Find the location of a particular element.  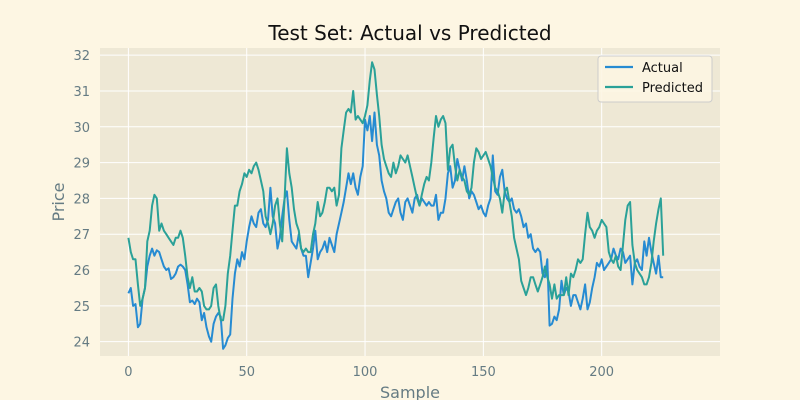

y-tick-label: 32 is located at coordinates (81, 56).